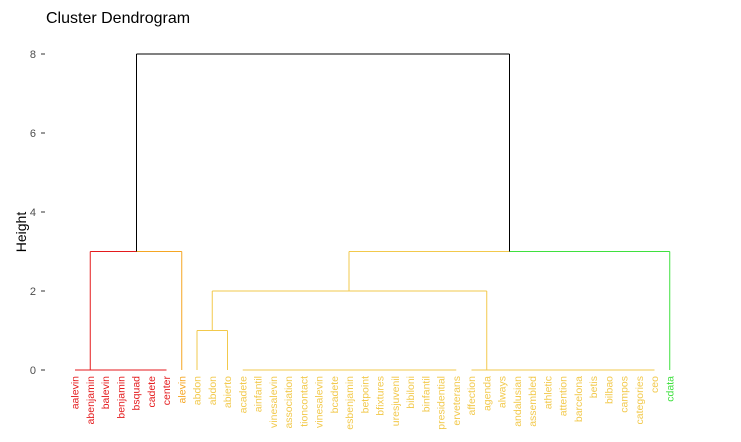 This screenshot has width=741, height=442. Describe the element at coordinates (564, 396) in the screenshot. I see `leaf-label: attention` at that location.